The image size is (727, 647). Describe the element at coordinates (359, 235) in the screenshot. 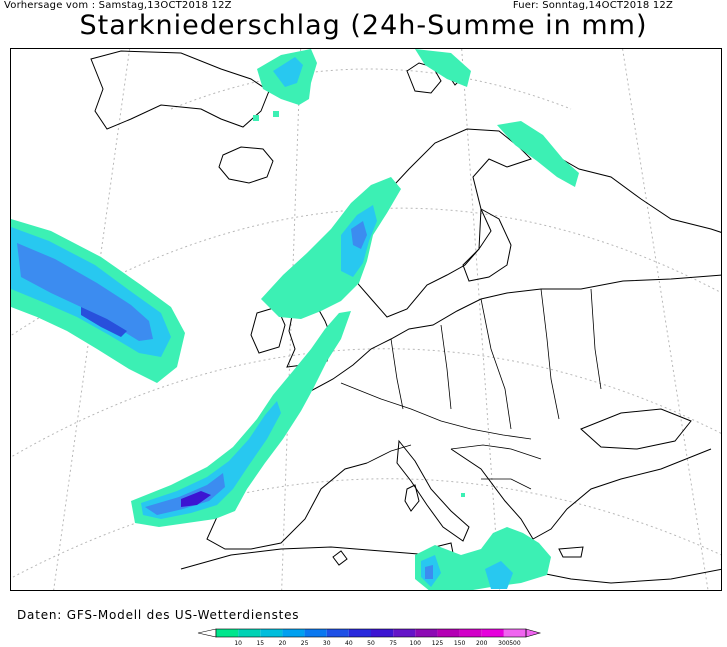

I see `precip-norway-heavy` at that location.